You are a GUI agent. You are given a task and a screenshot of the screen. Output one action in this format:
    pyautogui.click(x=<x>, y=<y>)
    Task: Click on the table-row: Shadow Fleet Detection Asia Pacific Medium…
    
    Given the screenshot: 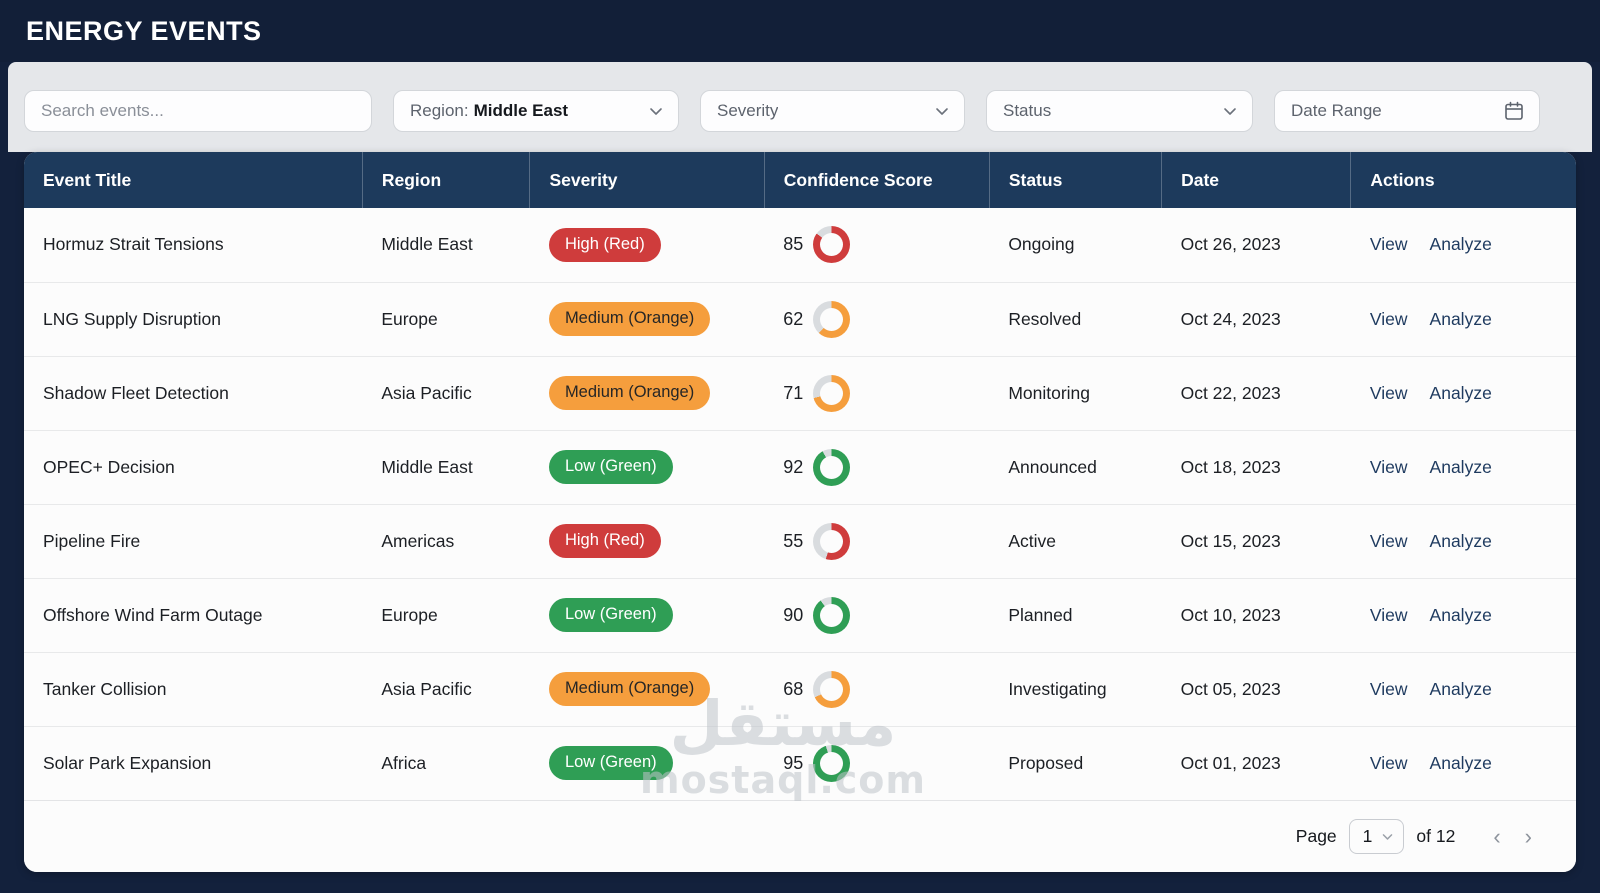 What is the action you would take?
    pyautogui.click(x=800, y=392)
    